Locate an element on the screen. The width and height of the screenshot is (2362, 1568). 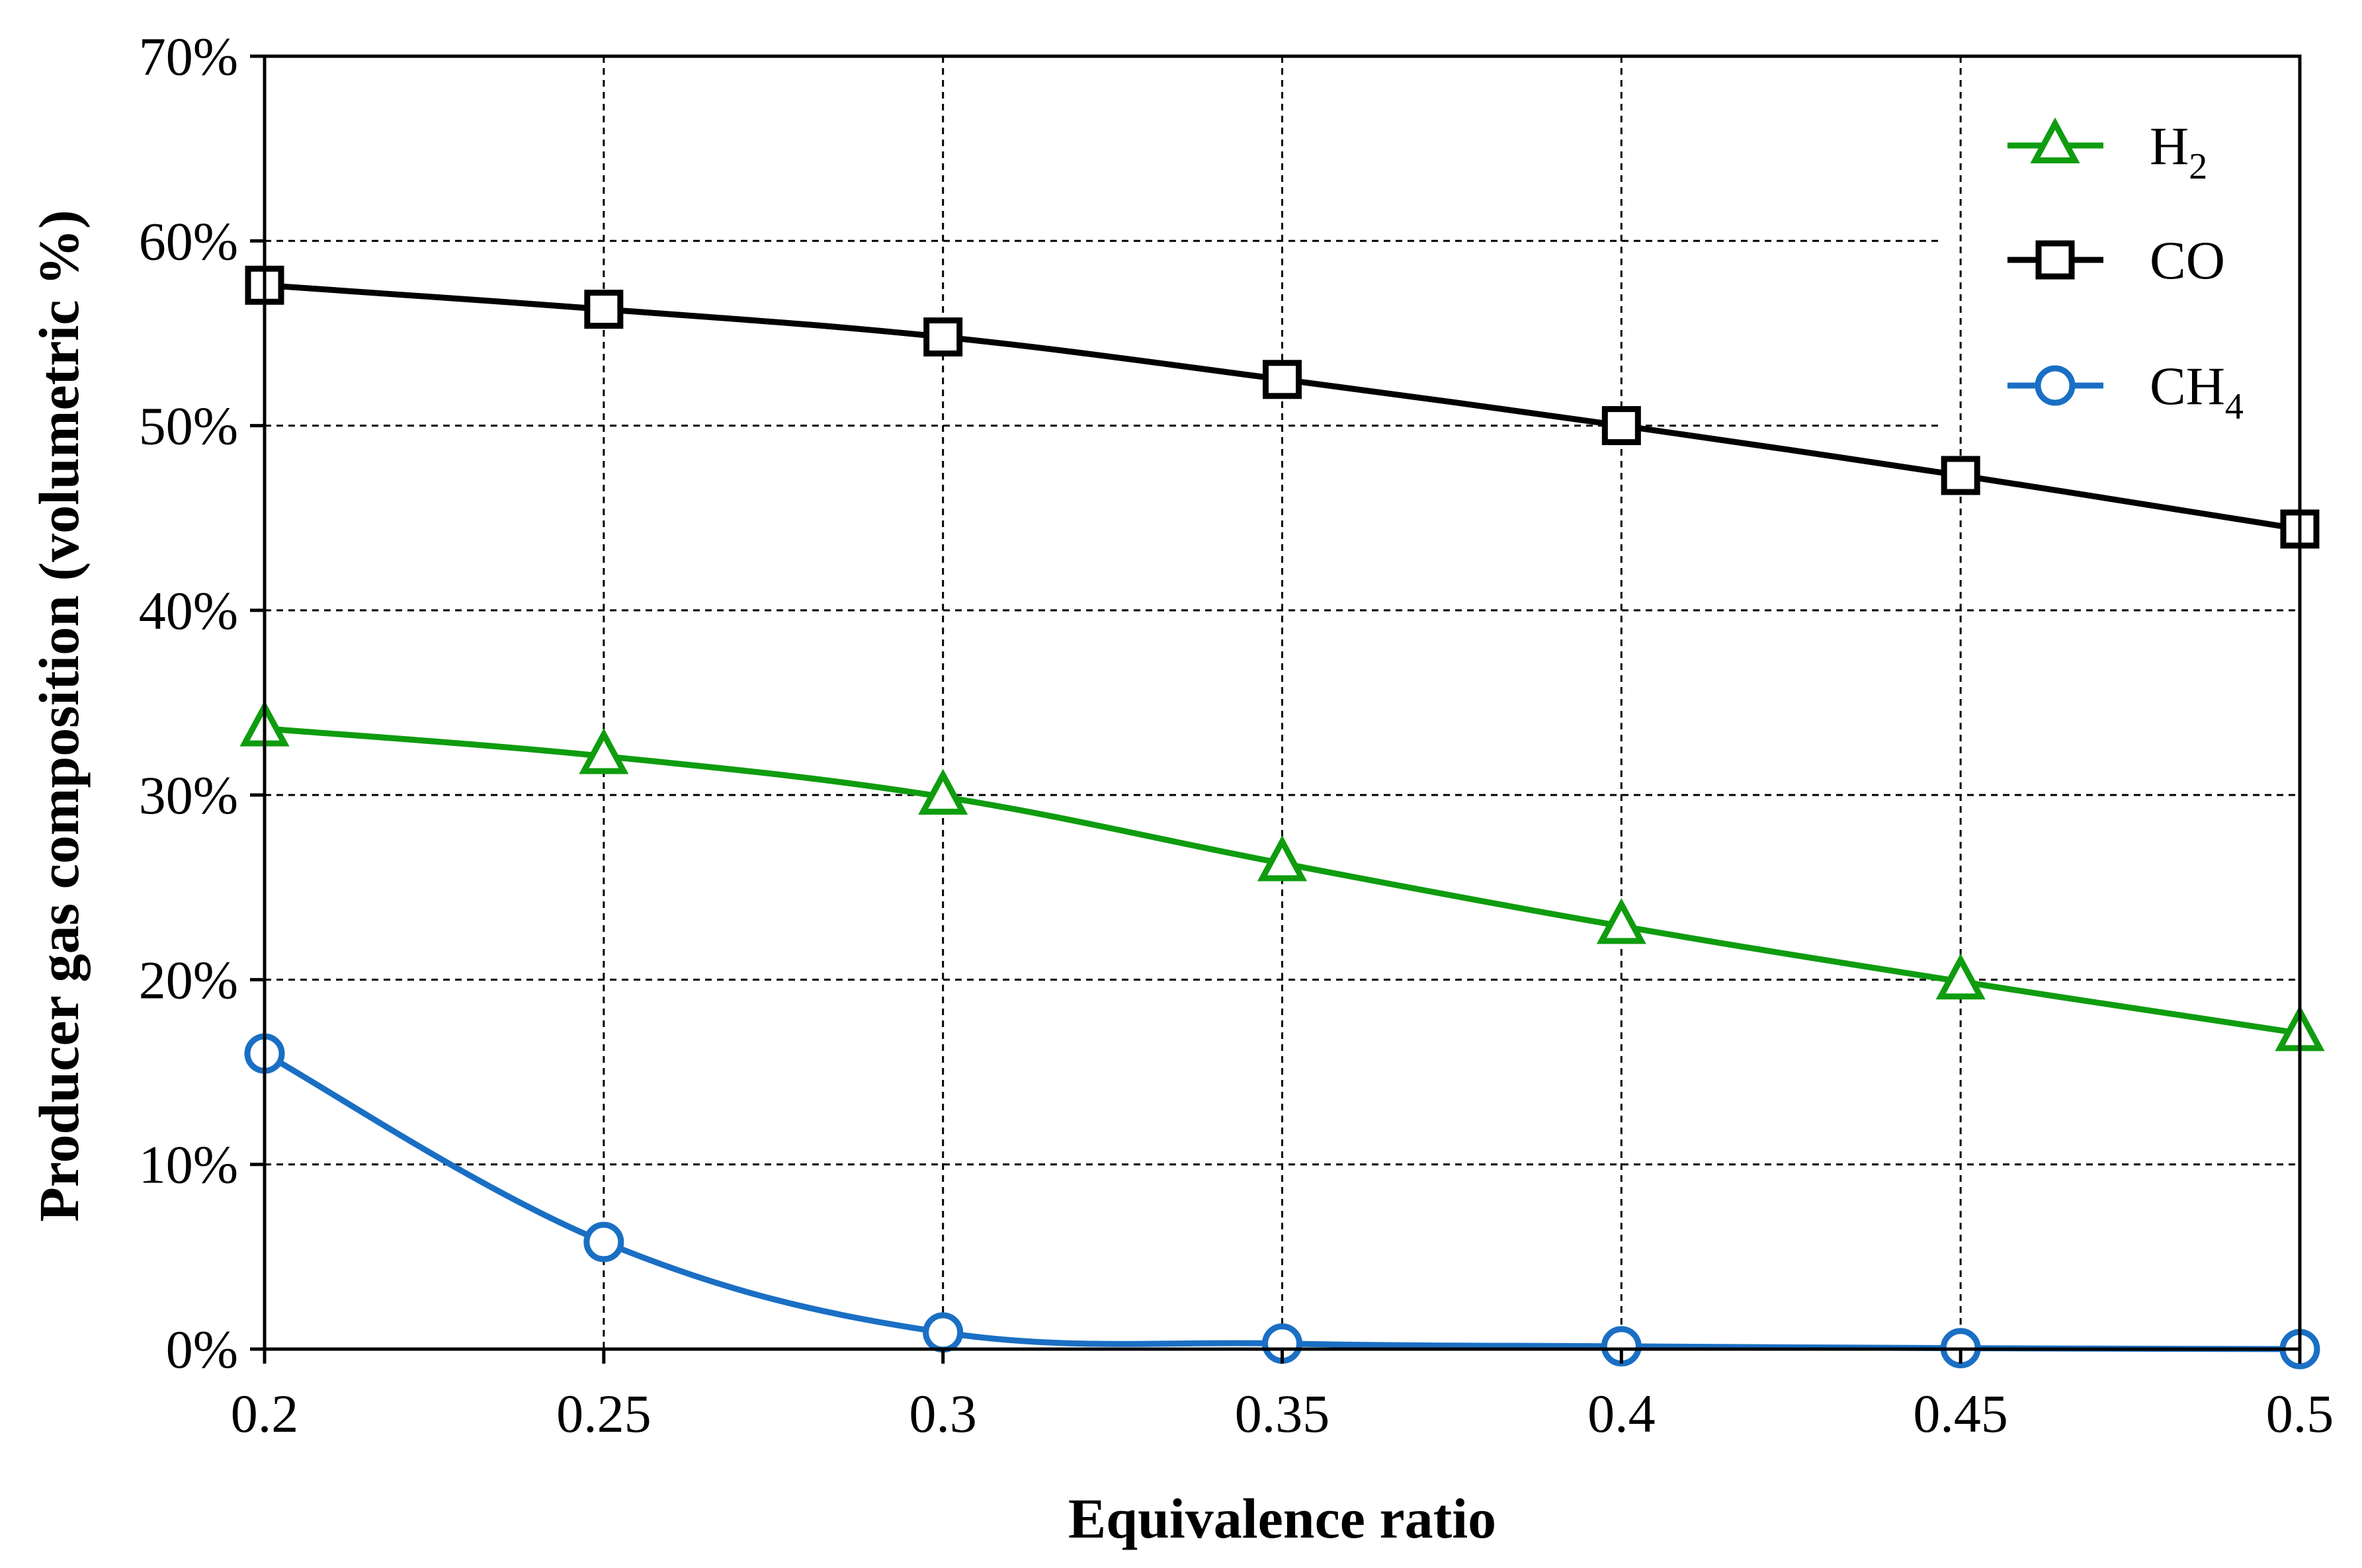
x-tick-label: 0.35 is located at coordinates (1282, 1413).